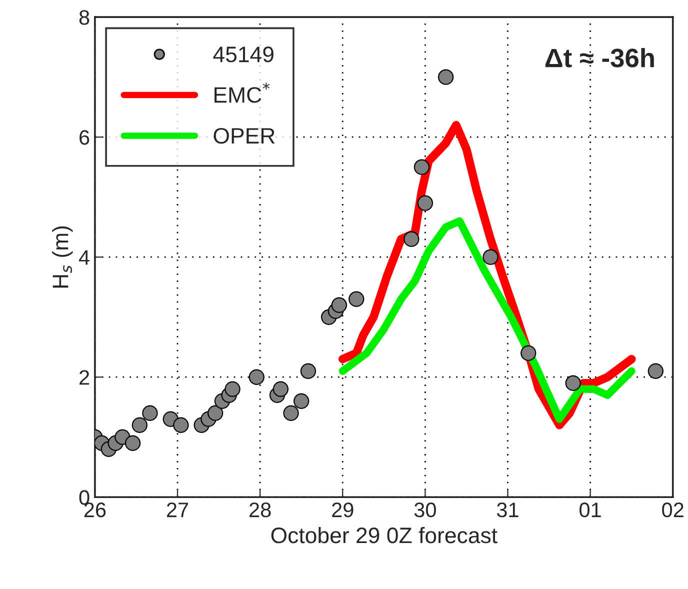 Image resolution: width=688 pixels, height=589 pixels. What do you see at coordinates (343, 510) in the screenshot?
I see `x-tick-label: 29` at bounding box center [343, 510].